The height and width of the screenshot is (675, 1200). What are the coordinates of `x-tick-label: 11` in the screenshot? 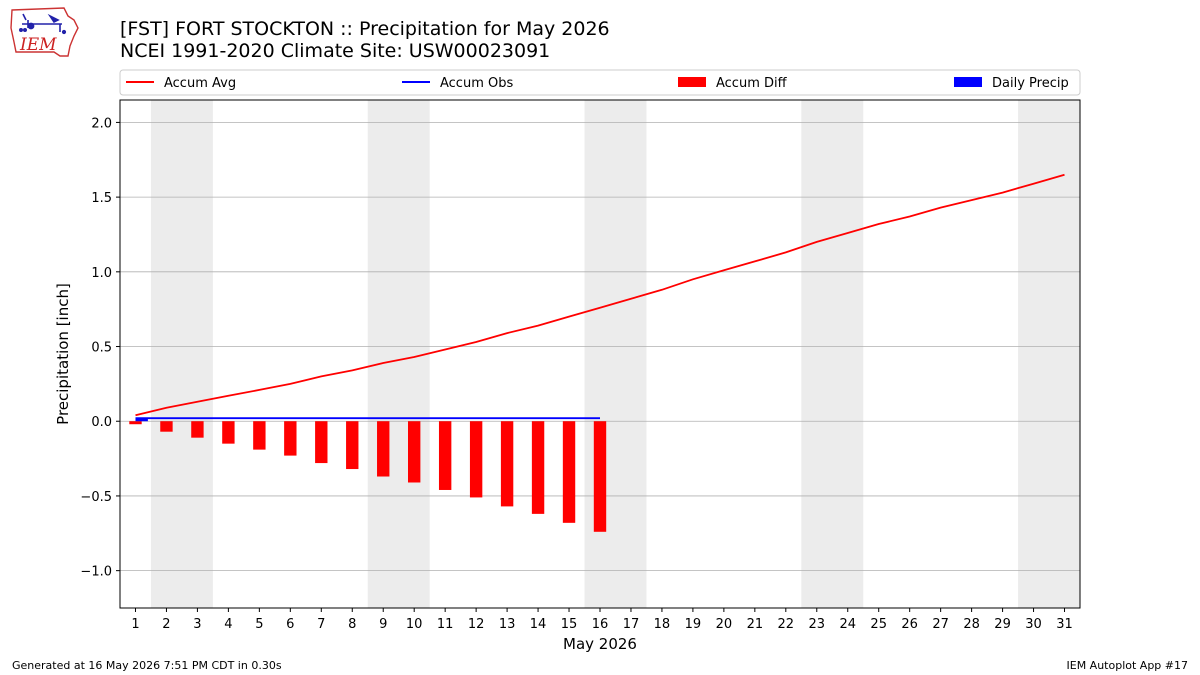 It's located at (445, 624).